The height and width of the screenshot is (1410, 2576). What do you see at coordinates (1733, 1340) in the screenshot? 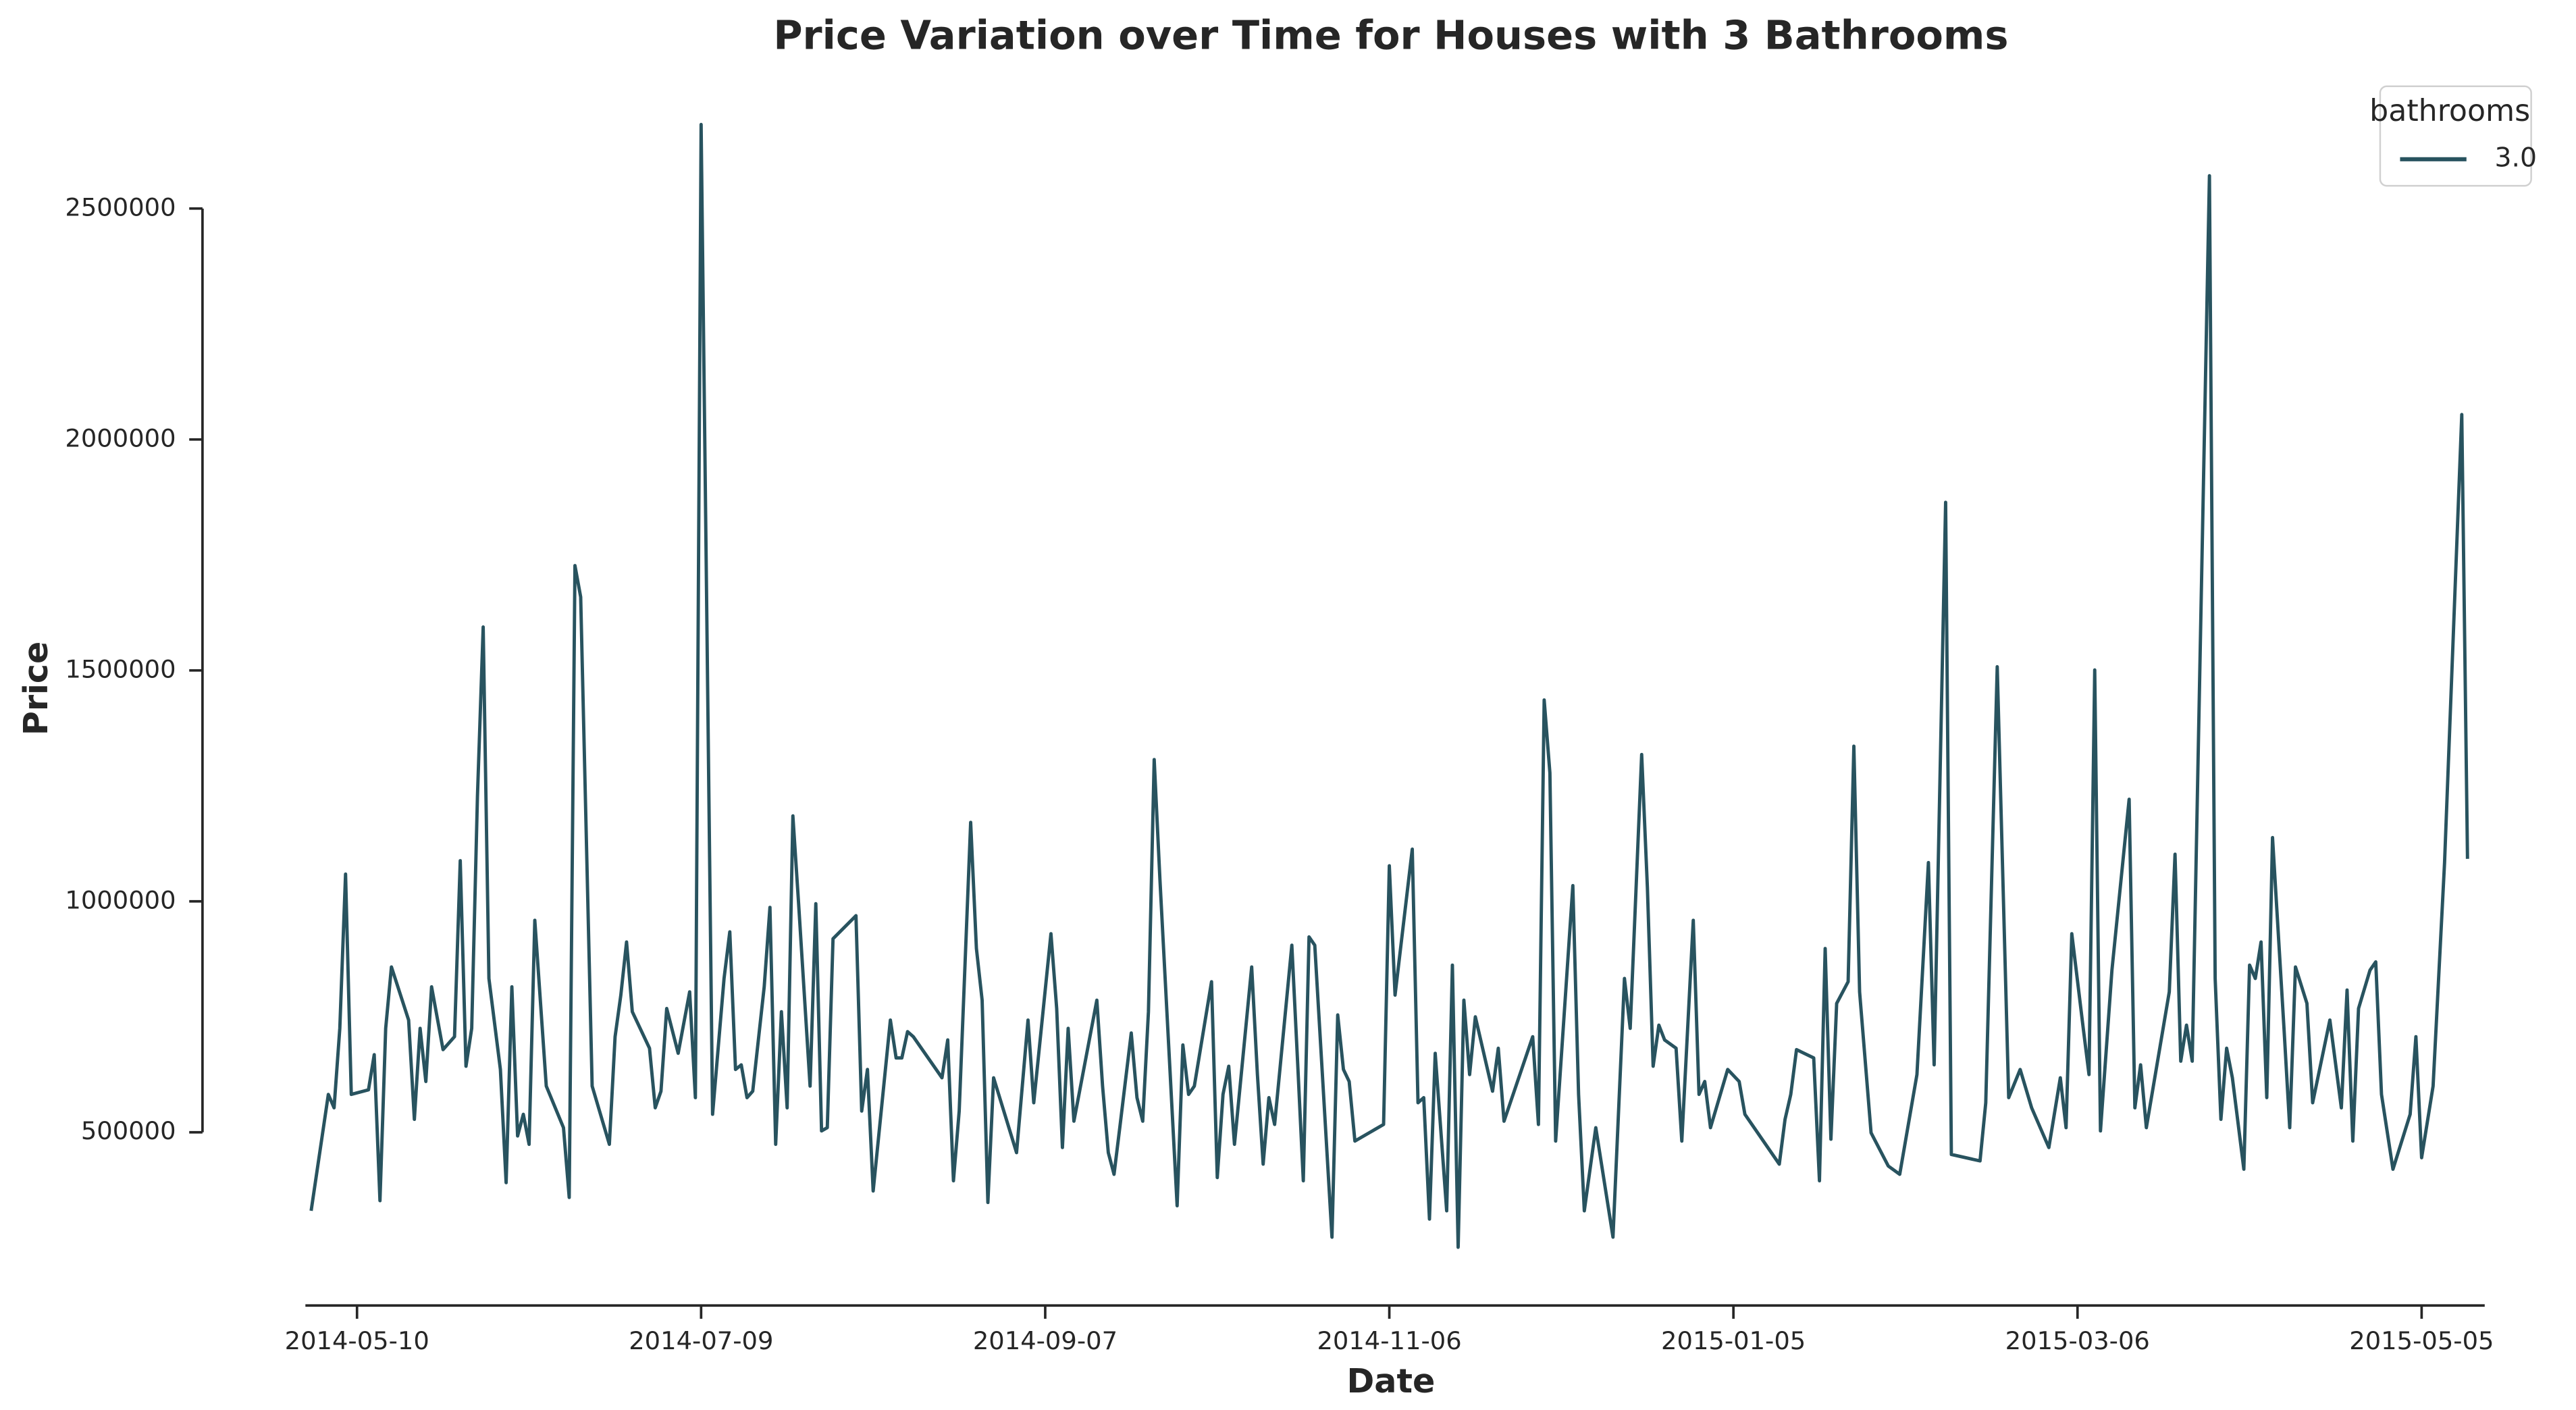
I see `x-tick-label: 2015-01-05` at bounding box center [1733, 1340].